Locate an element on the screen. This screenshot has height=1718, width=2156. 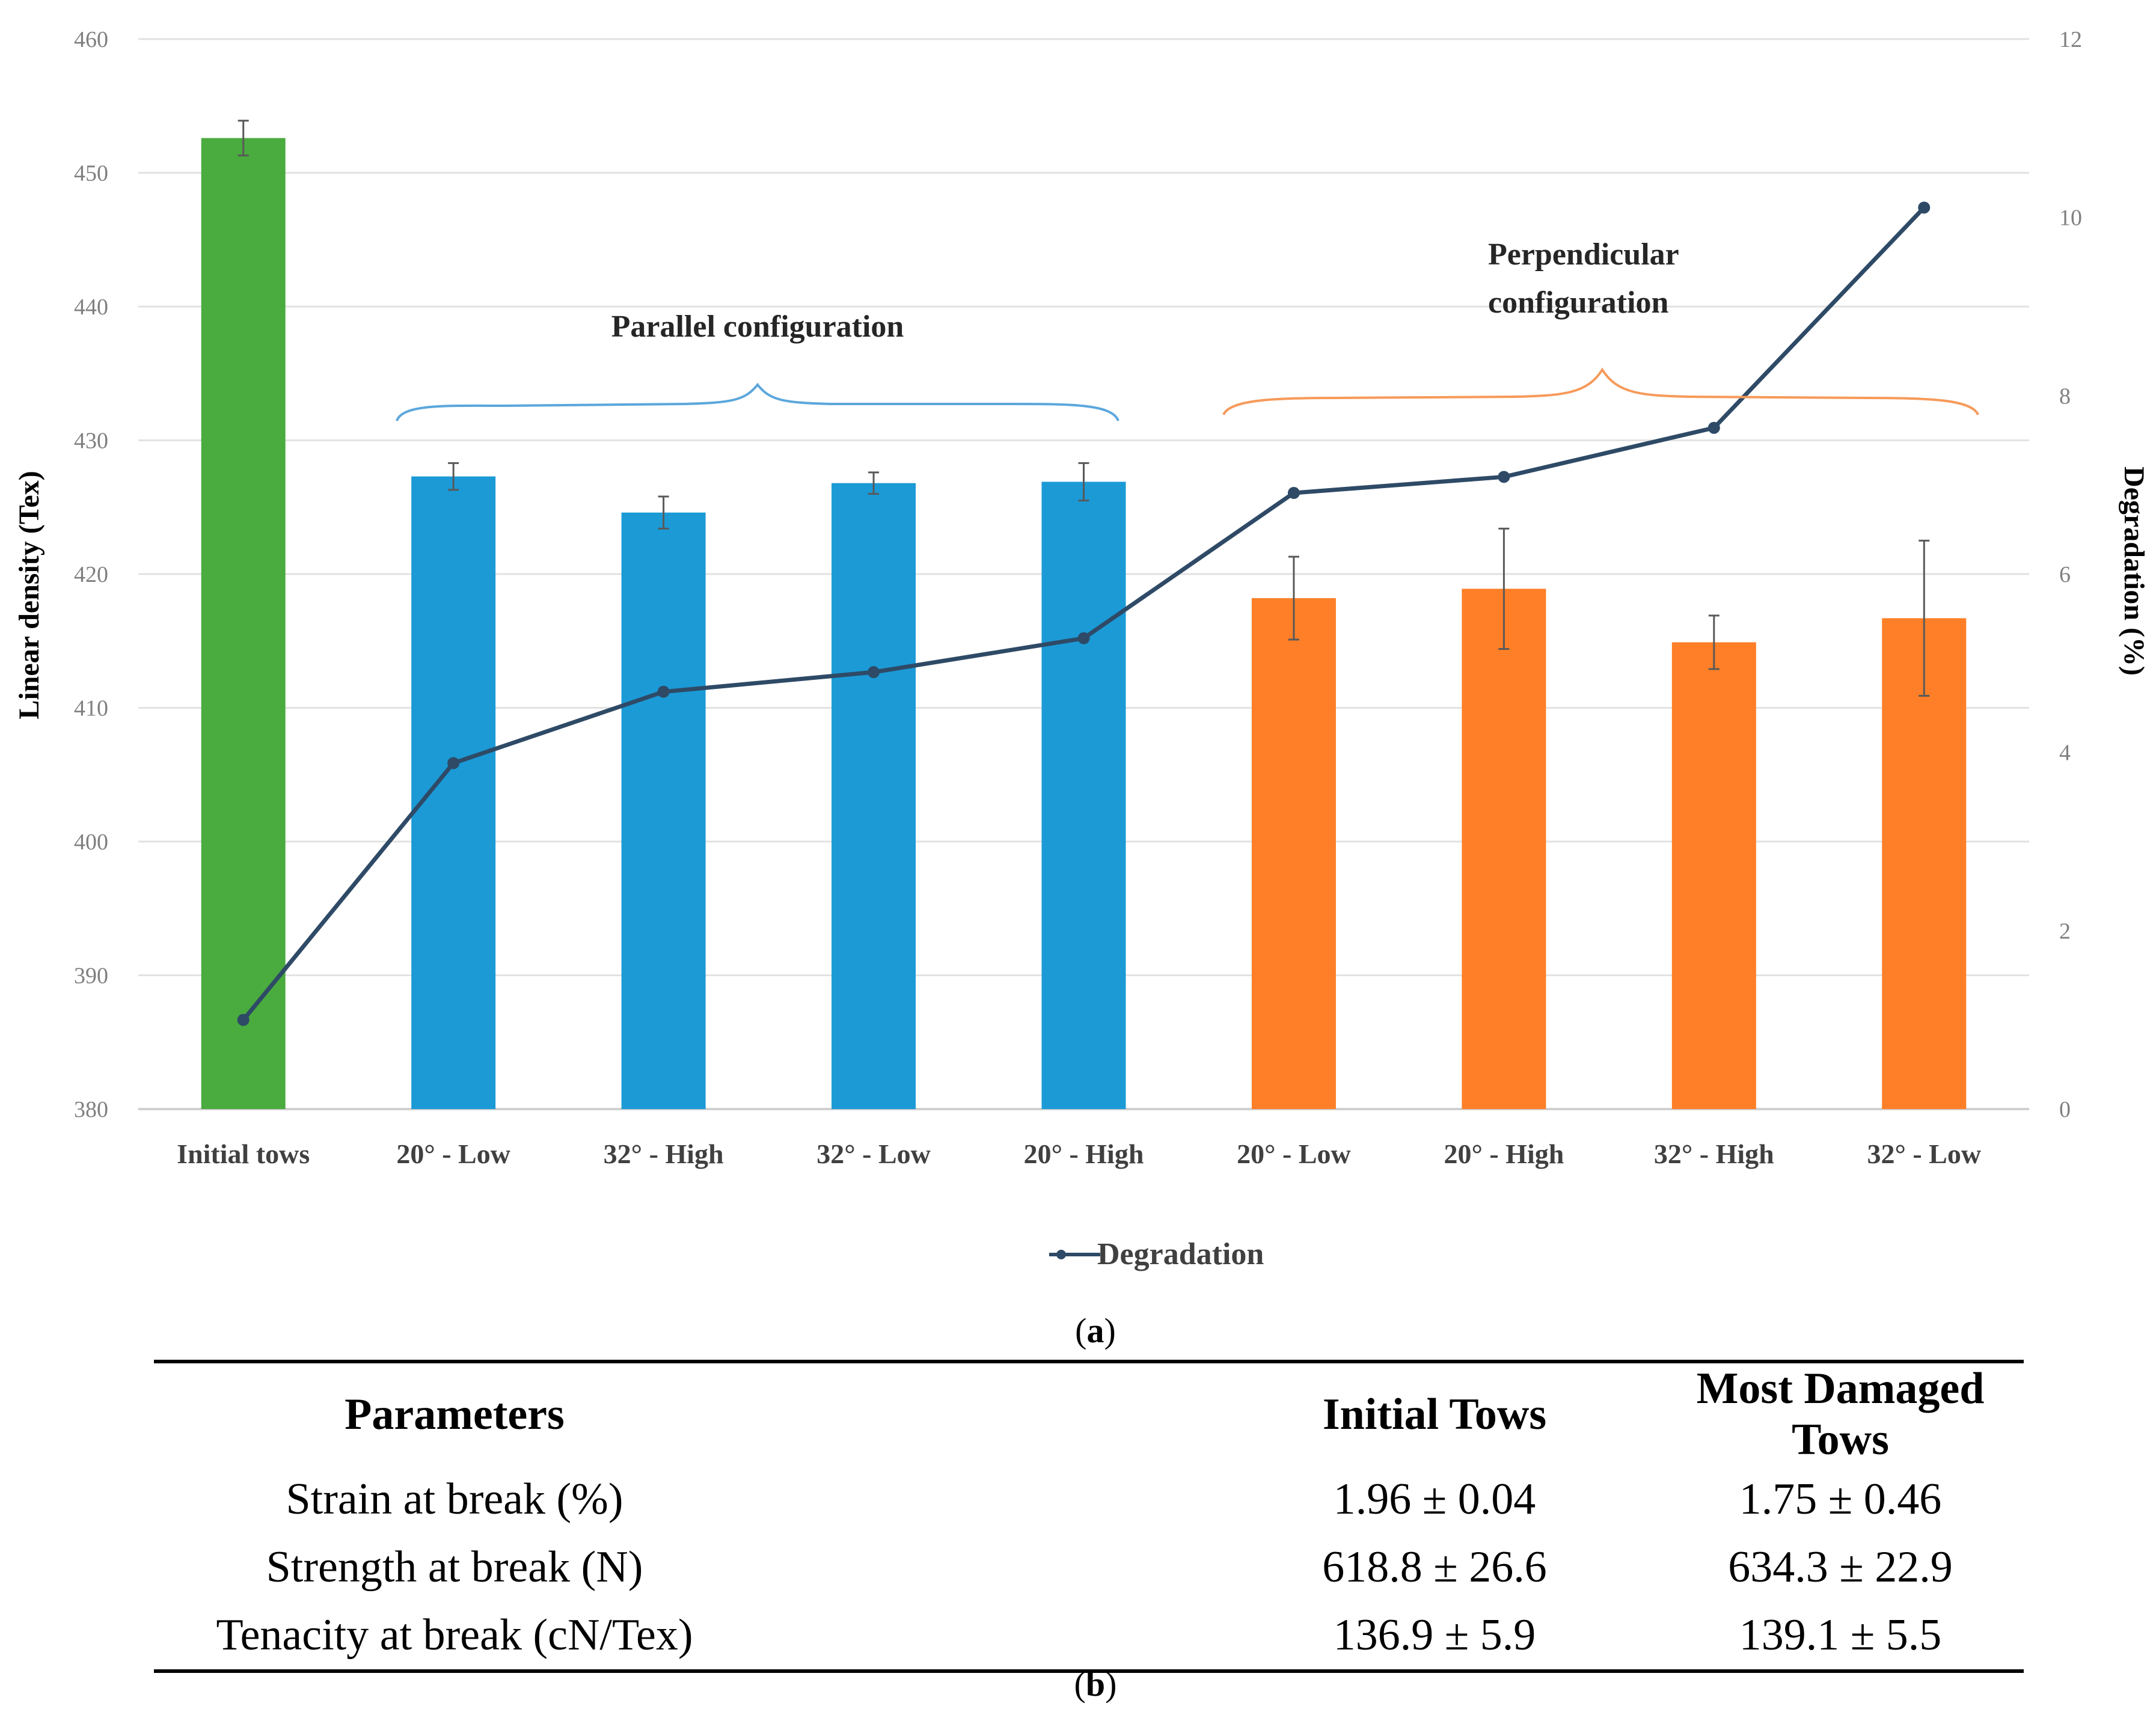
right-tick-label: 4 is located at coordinates (2065, 754).